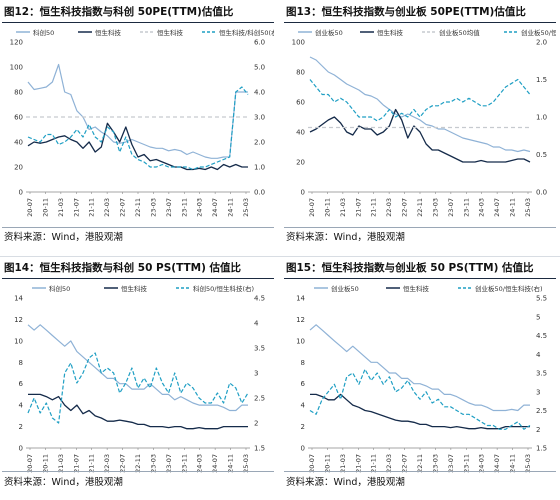 This screenshot has width=560, height=500. Describe the element at coordinates (541, 411) in the screenshot. I see `y-right-tick-label: 2.5` at that location.